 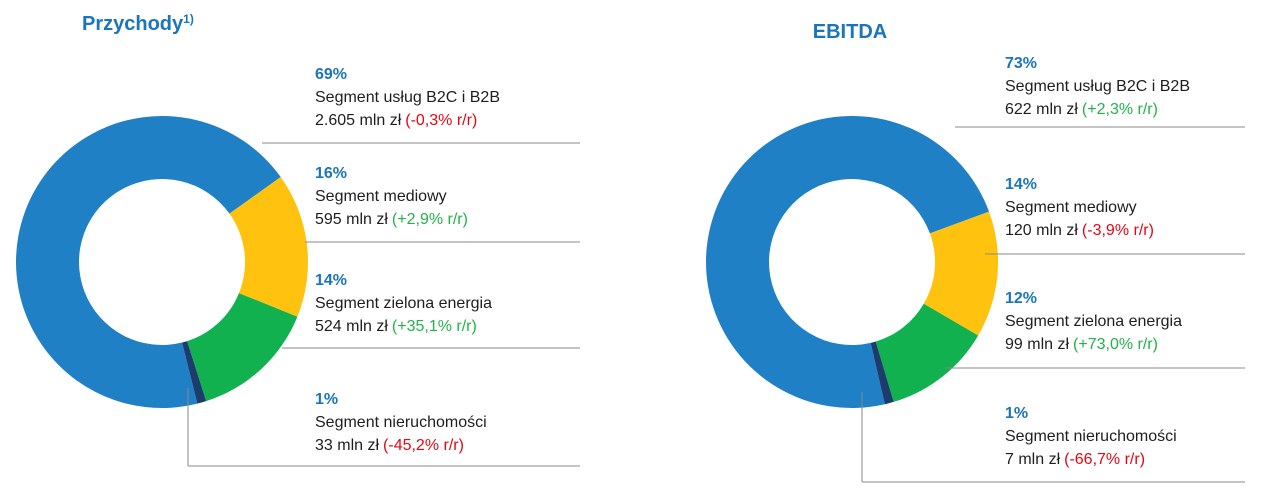 What do you see at coordinates (423, 445) in the screenshot?
I see `change: (-45,2% r/r)` at bounding box center [423, 445].